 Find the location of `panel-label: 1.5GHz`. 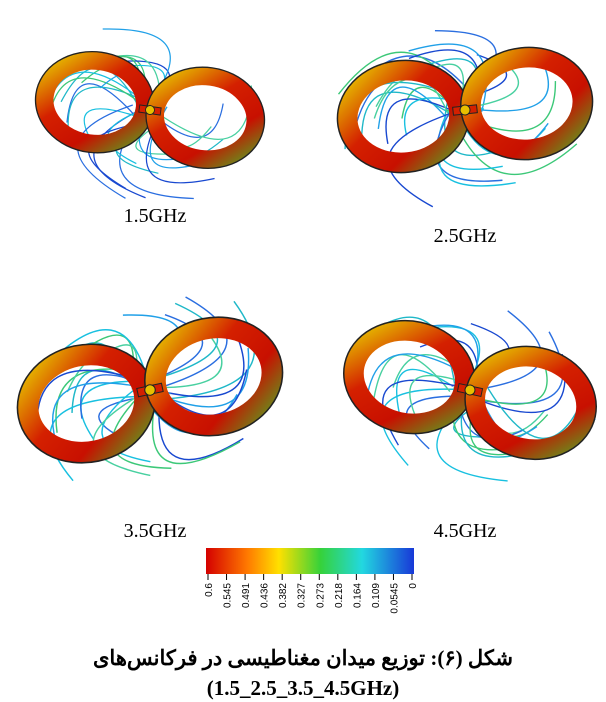

panel-label: 1.5GHz is located at coordinates (155, 216).